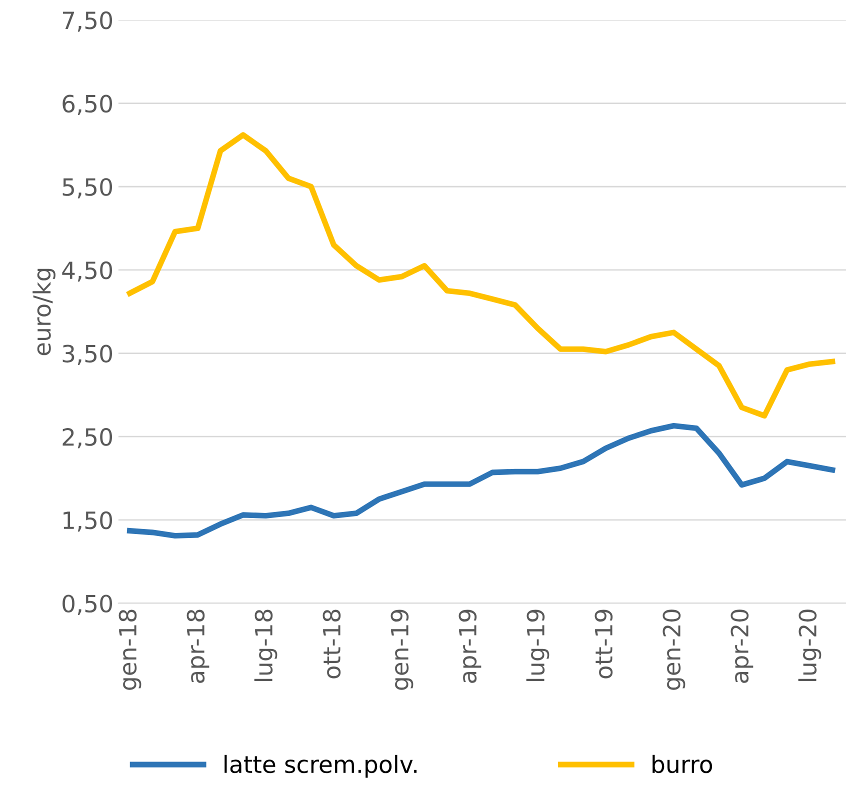 Image resolution: width=846 pixels, height=799 pixels. Describe the element at coordinates (331, 644) in the screenshot. I see `x-tick-label: ott-18` at that location.